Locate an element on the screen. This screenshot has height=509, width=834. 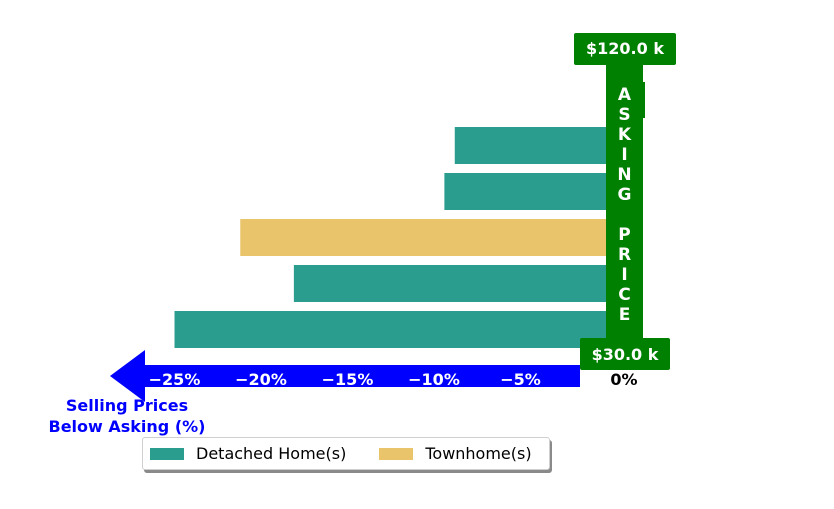
asking-price-top-box is located at coordinates (625, 49).